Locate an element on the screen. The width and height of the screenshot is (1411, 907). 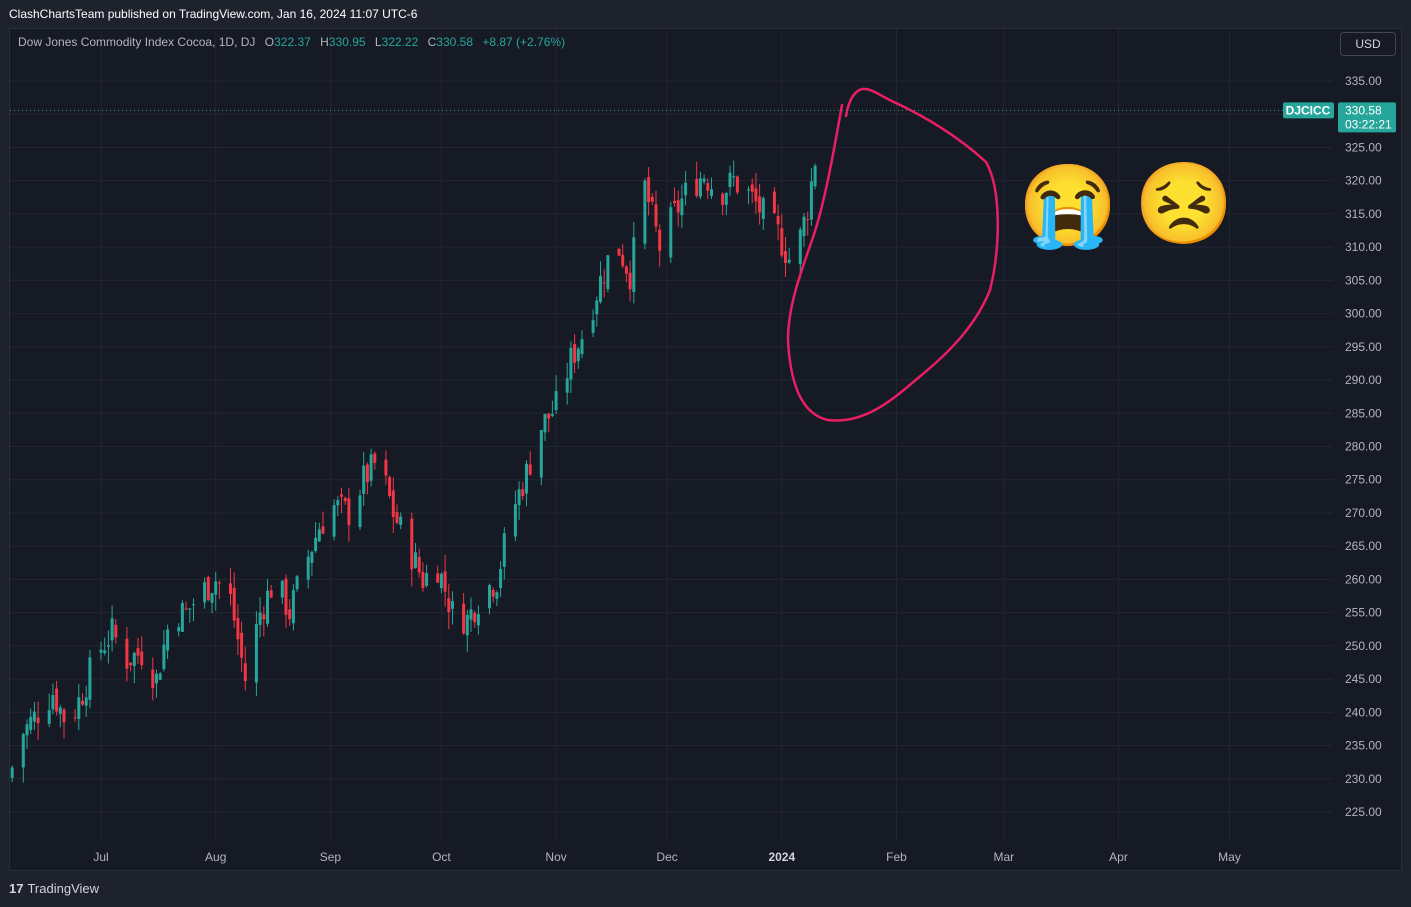
y-tick-label: 270.00 is located at coordinates (1363, 513).